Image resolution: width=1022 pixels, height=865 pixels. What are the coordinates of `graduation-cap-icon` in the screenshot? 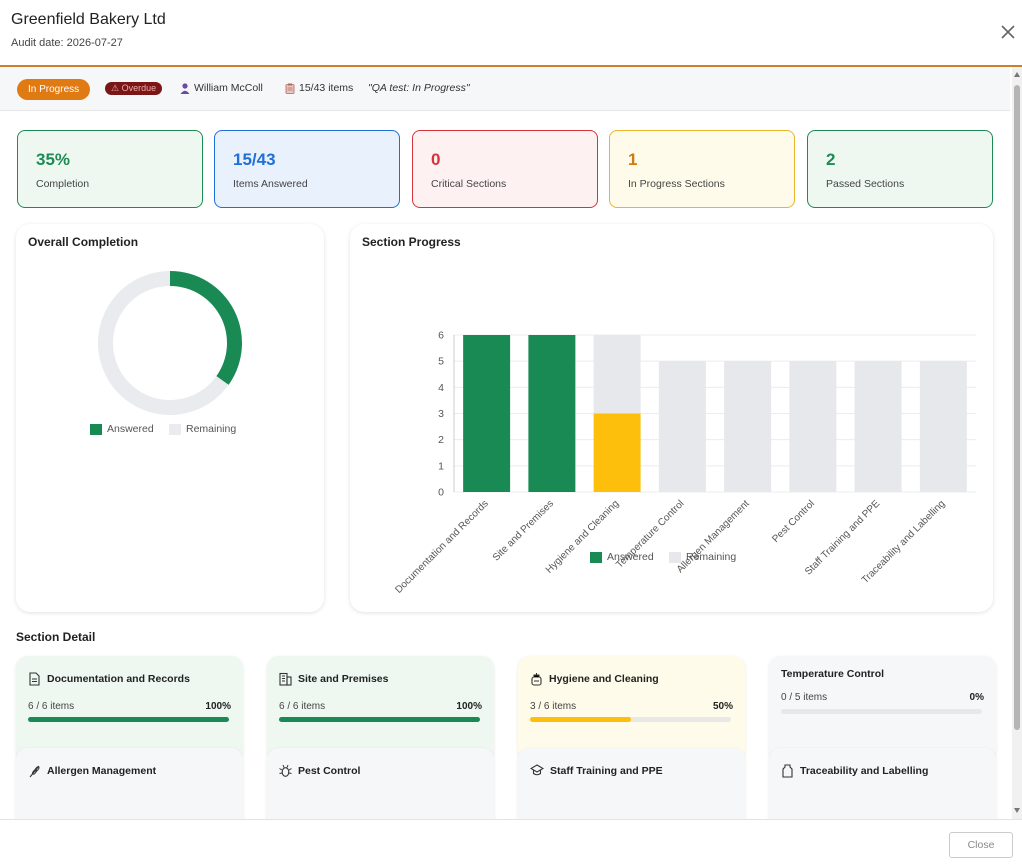 It's located at (537, 770).